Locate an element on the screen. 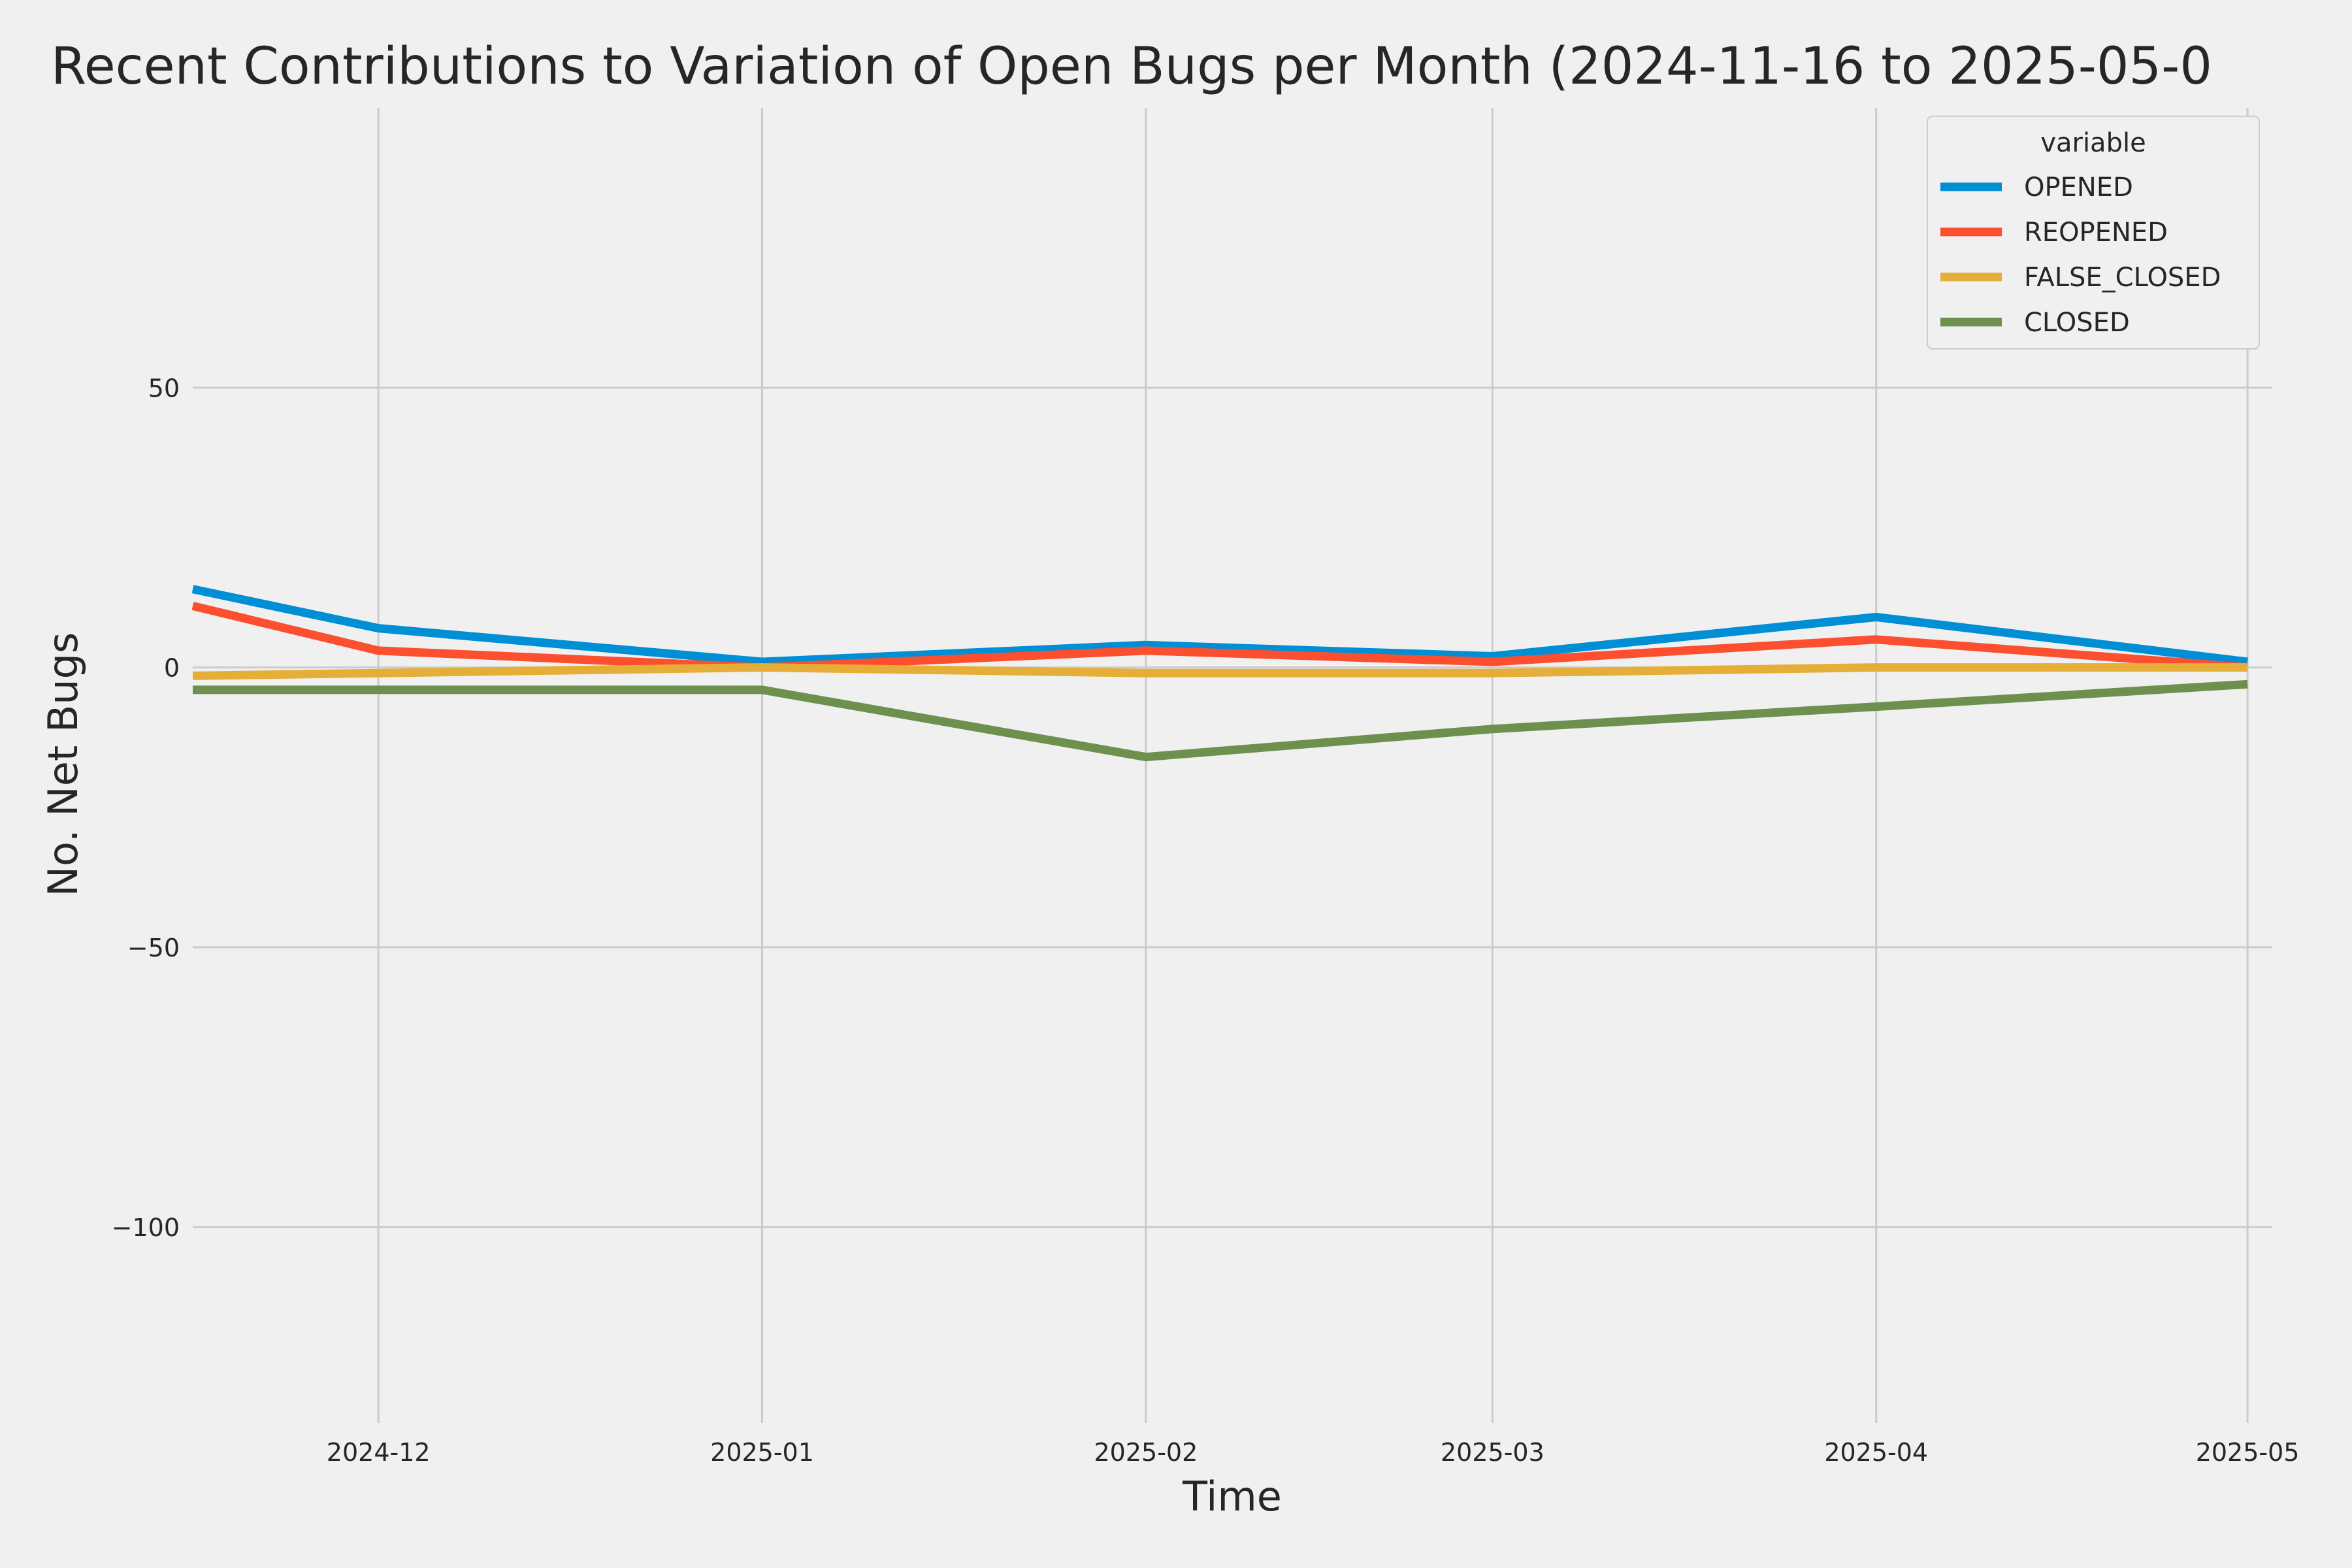  series-line-opened is located at coordinates (1219, 625).